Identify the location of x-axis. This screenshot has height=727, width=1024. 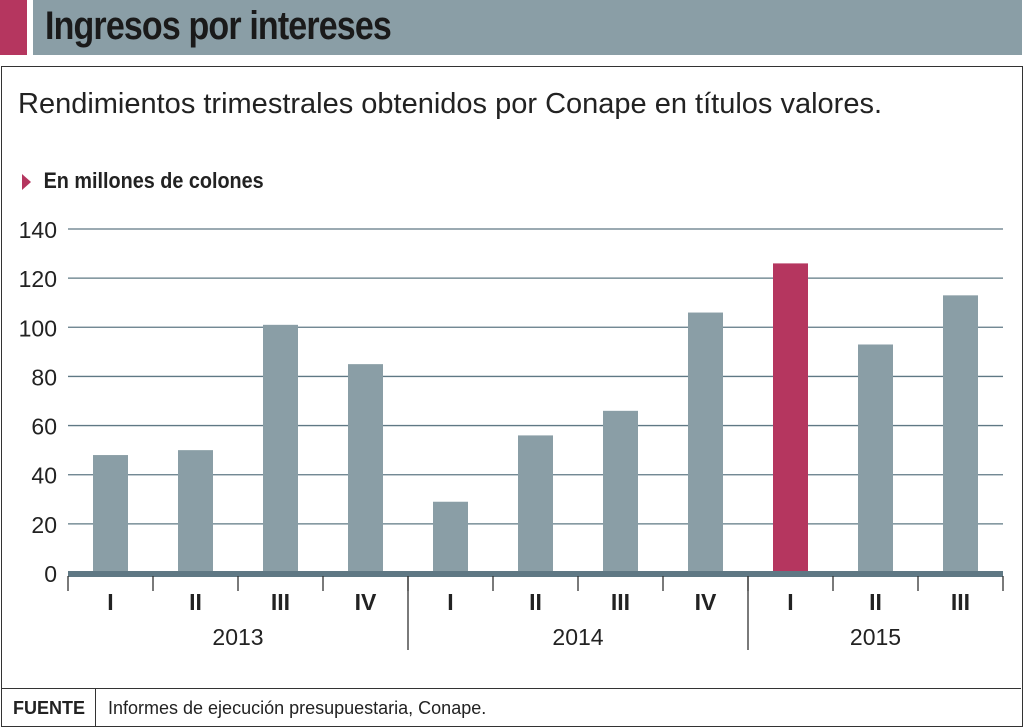
(535, 574).